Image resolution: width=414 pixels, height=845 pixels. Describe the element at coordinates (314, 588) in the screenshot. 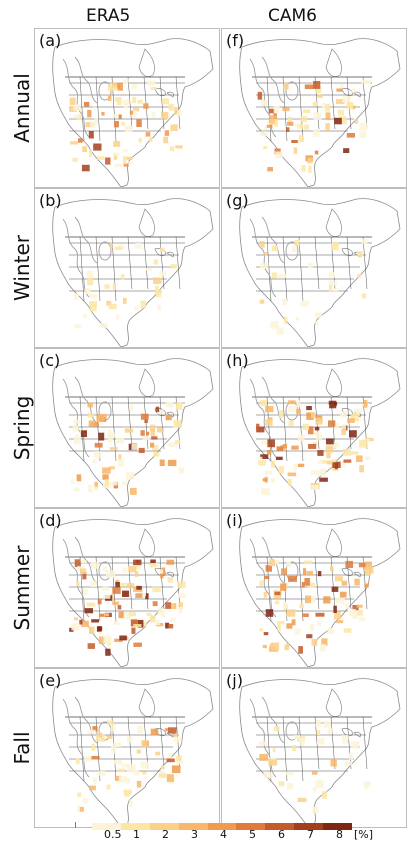

I see `map-panel-i: (i)` at that location.